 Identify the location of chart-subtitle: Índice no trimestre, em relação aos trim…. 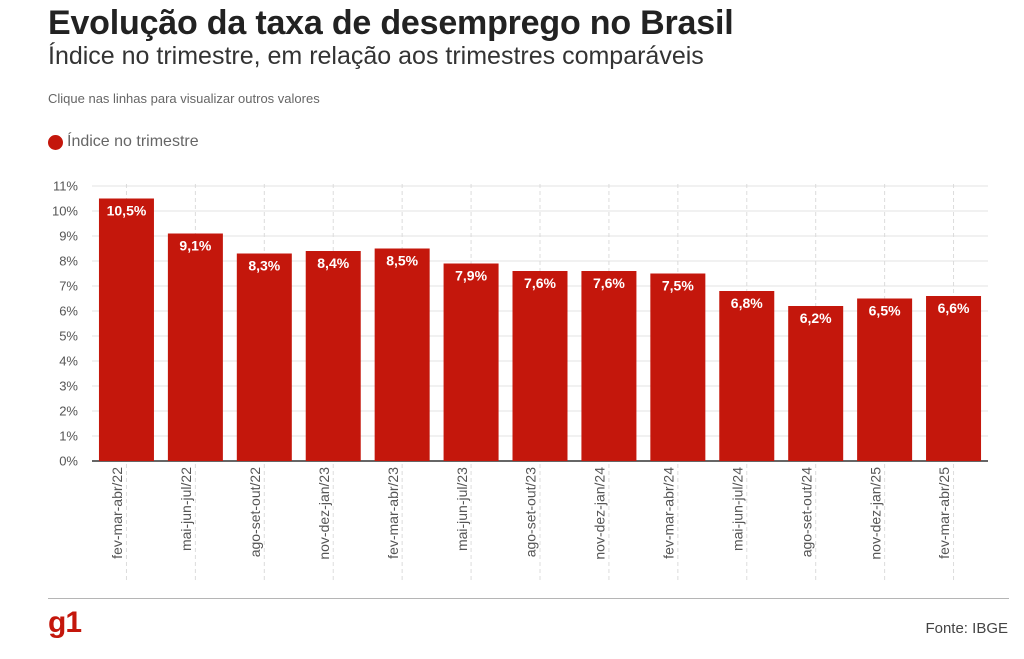
(376, 56).